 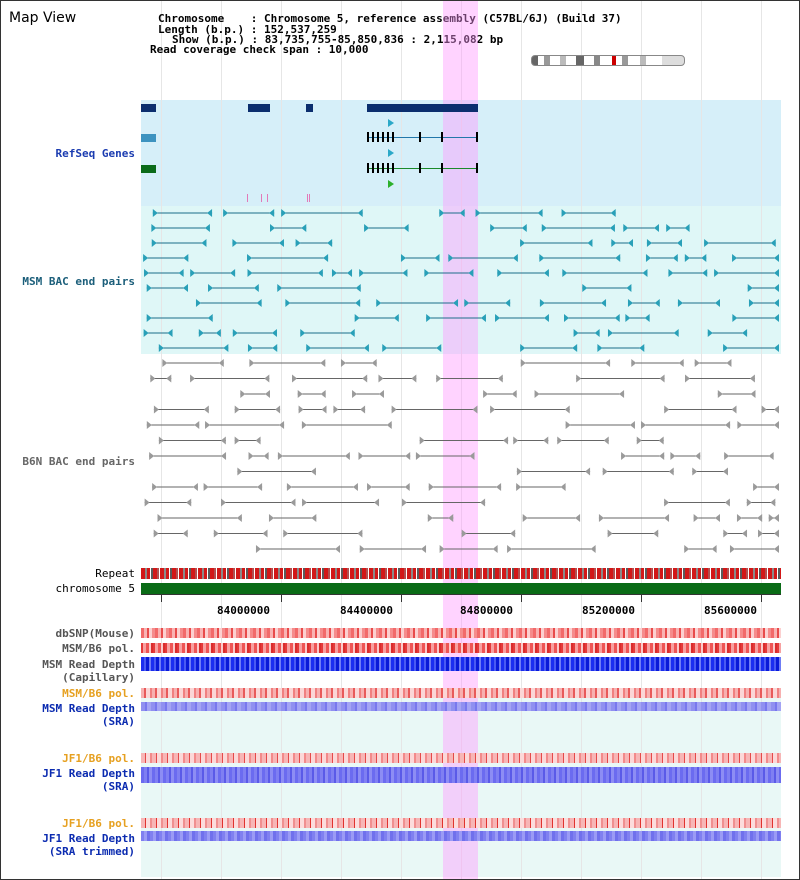 What do you see at coordinates (88, 780) in the screenshot?
I see `jf1-depth-sra-label: JF1 Read Depth (SRA)` at bounding box center [88, 780].